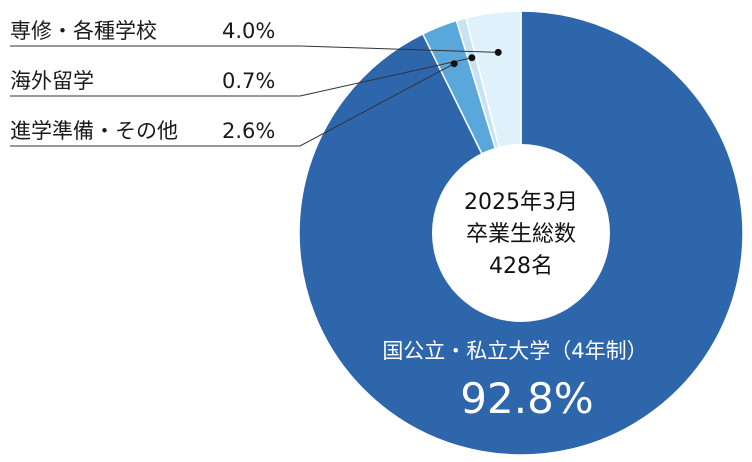  I want to click on center-hole, so click(521, 233).